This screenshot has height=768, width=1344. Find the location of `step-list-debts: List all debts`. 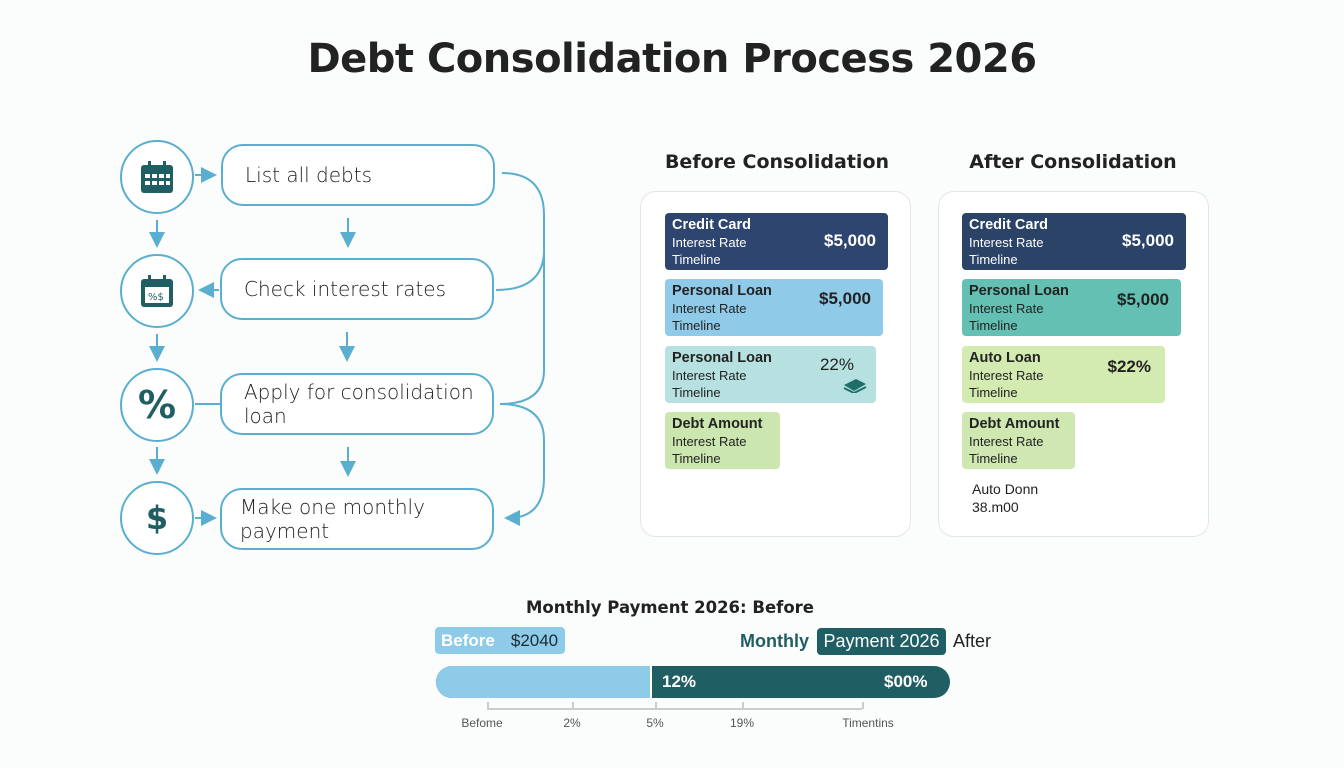

step-list-debts: List all debts is located at coordinates (358, 175).